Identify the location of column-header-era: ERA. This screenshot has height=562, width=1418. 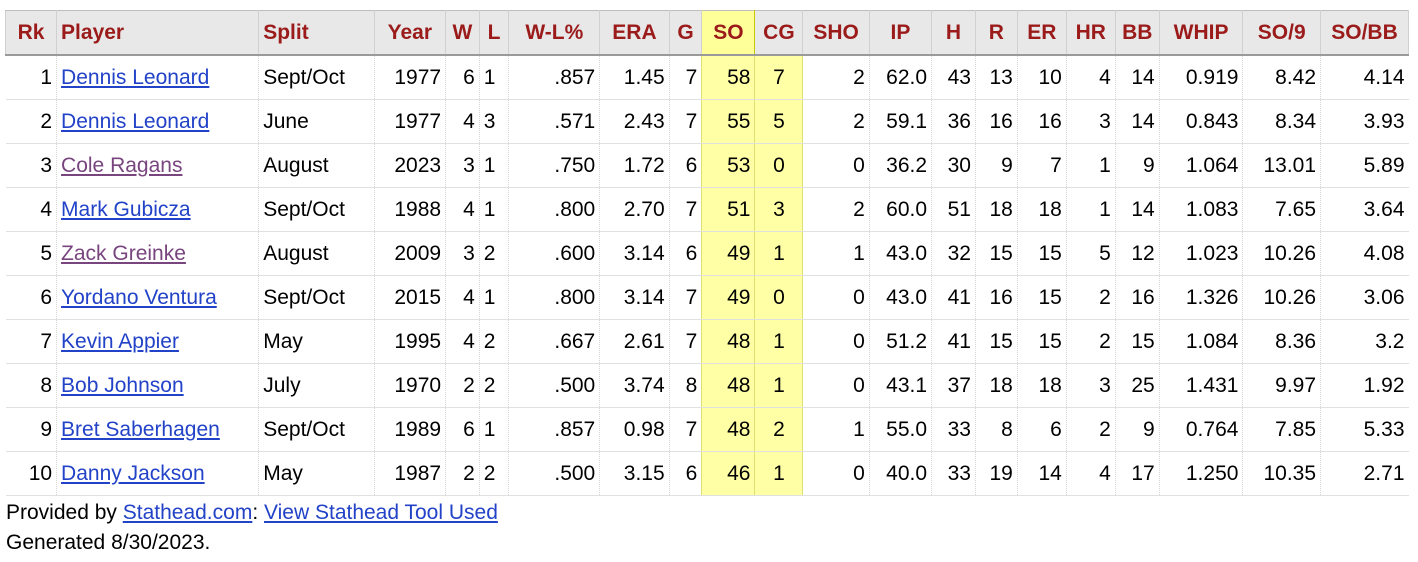
(634, 33).